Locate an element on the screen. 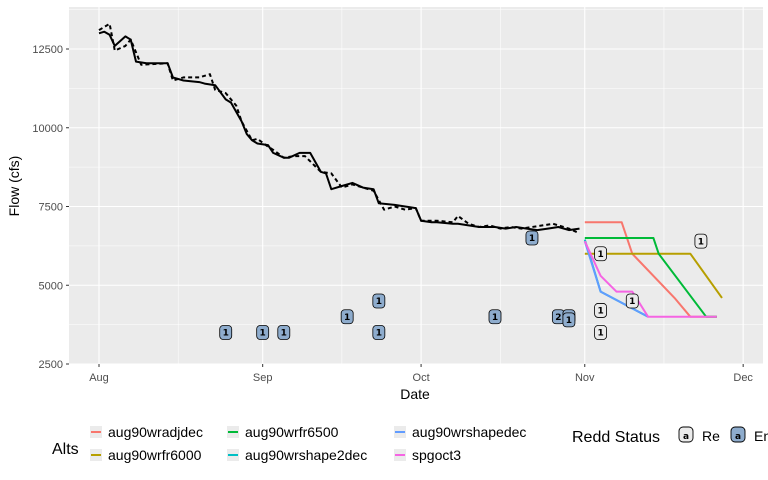  alts-legend-label: aug90wrshape2dec is located at coordinates (306, 455).